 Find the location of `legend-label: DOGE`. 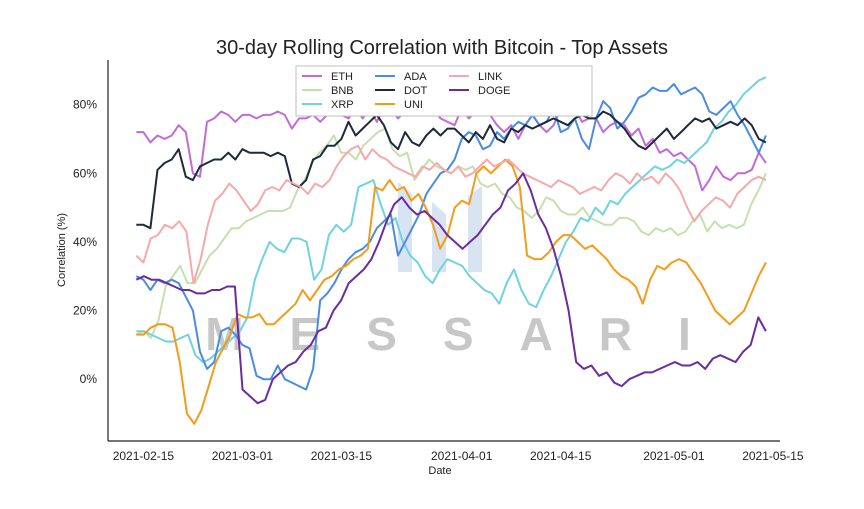

legend-label: DOGE is located at coordinates (494, 91).